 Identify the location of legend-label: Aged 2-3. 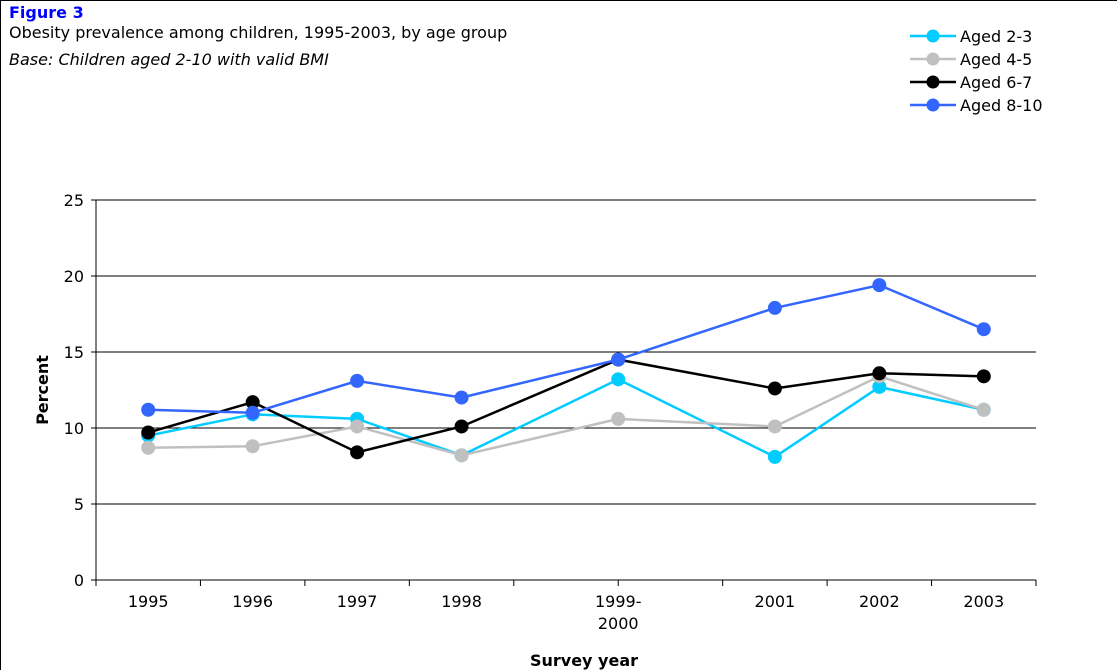
(996, 36).